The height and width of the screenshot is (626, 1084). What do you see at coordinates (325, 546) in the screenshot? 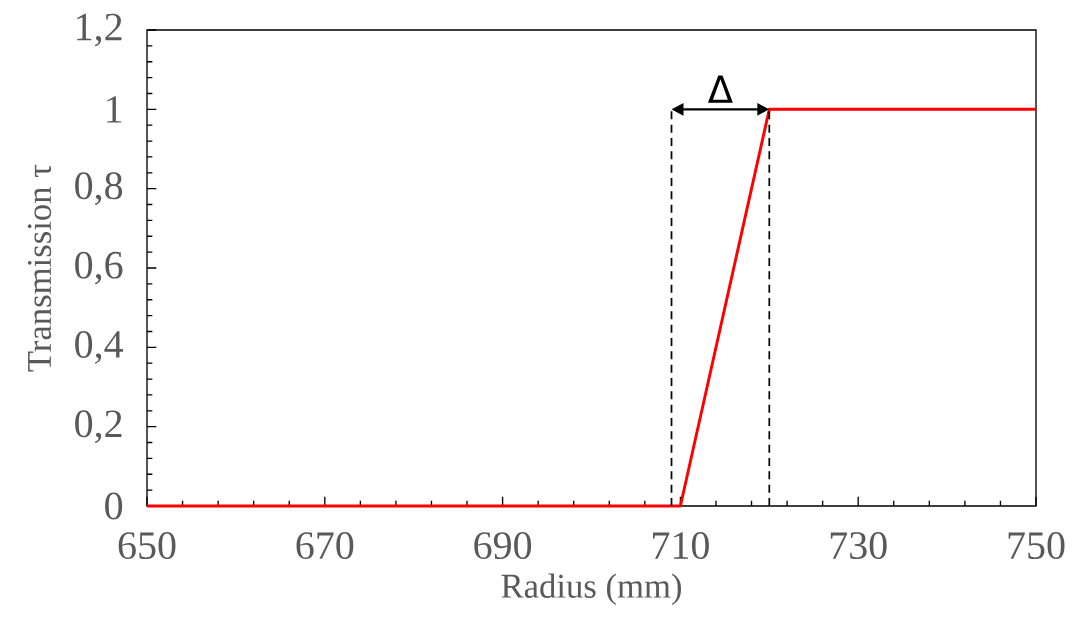
I see `x-tick-label: 670` at bounding box center [325, 546].